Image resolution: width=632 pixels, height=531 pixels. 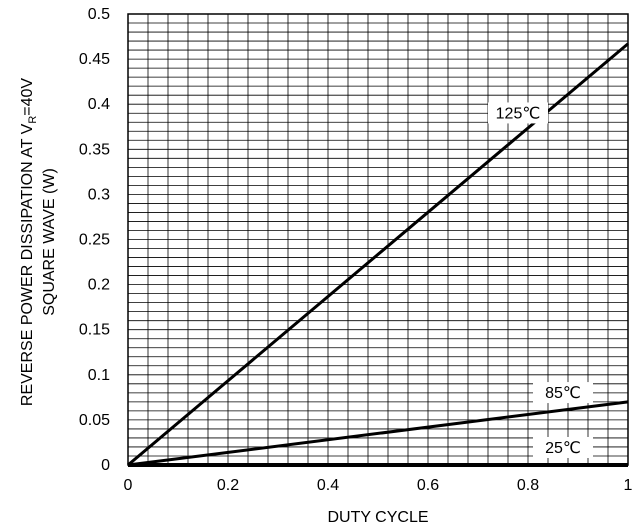 I want to click on y-tick-label: 0.05, so click(x=94, y=420).